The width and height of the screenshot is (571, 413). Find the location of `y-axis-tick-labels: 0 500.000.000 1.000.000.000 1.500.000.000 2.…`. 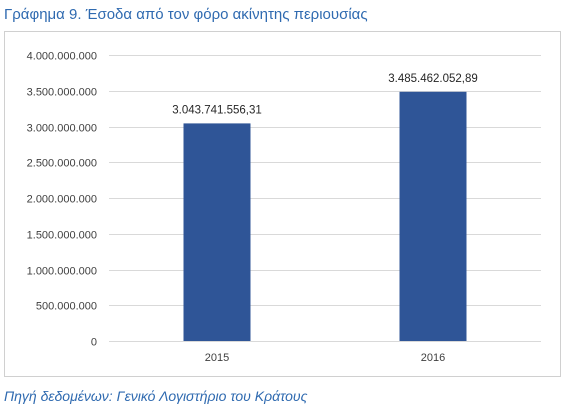

y-axis-tick-labels: 0 500.000.000 1.000.000.000 1.500.000.000 2.… is located at coordinates (62, 200).